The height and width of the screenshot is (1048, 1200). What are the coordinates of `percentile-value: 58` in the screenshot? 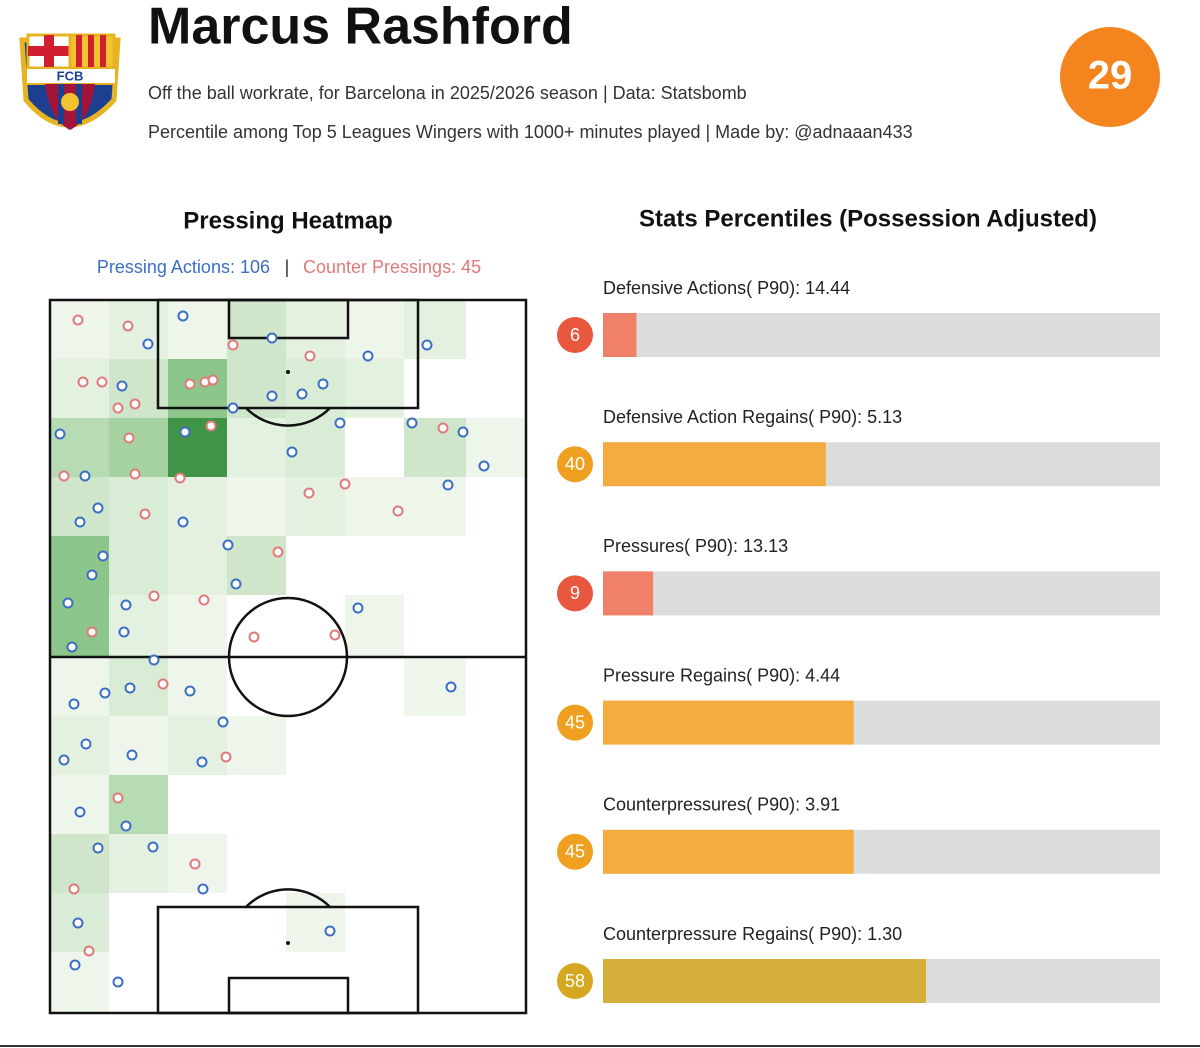 It's located at (575, 981).